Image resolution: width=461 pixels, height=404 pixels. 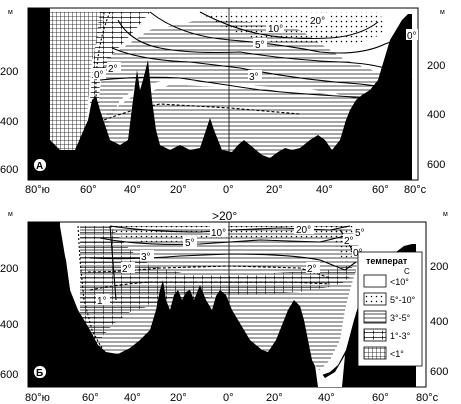 What do you see at coordinates (67, 269) in the screenshot?
I see `panel-b-left-coast` at bounding box center [67, 269].